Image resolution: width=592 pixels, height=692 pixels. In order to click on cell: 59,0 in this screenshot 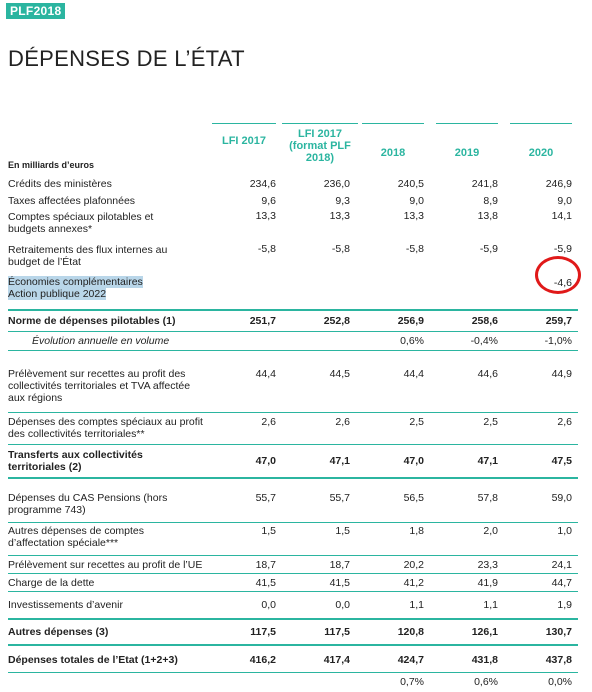, I will do `click(561, 498)`.